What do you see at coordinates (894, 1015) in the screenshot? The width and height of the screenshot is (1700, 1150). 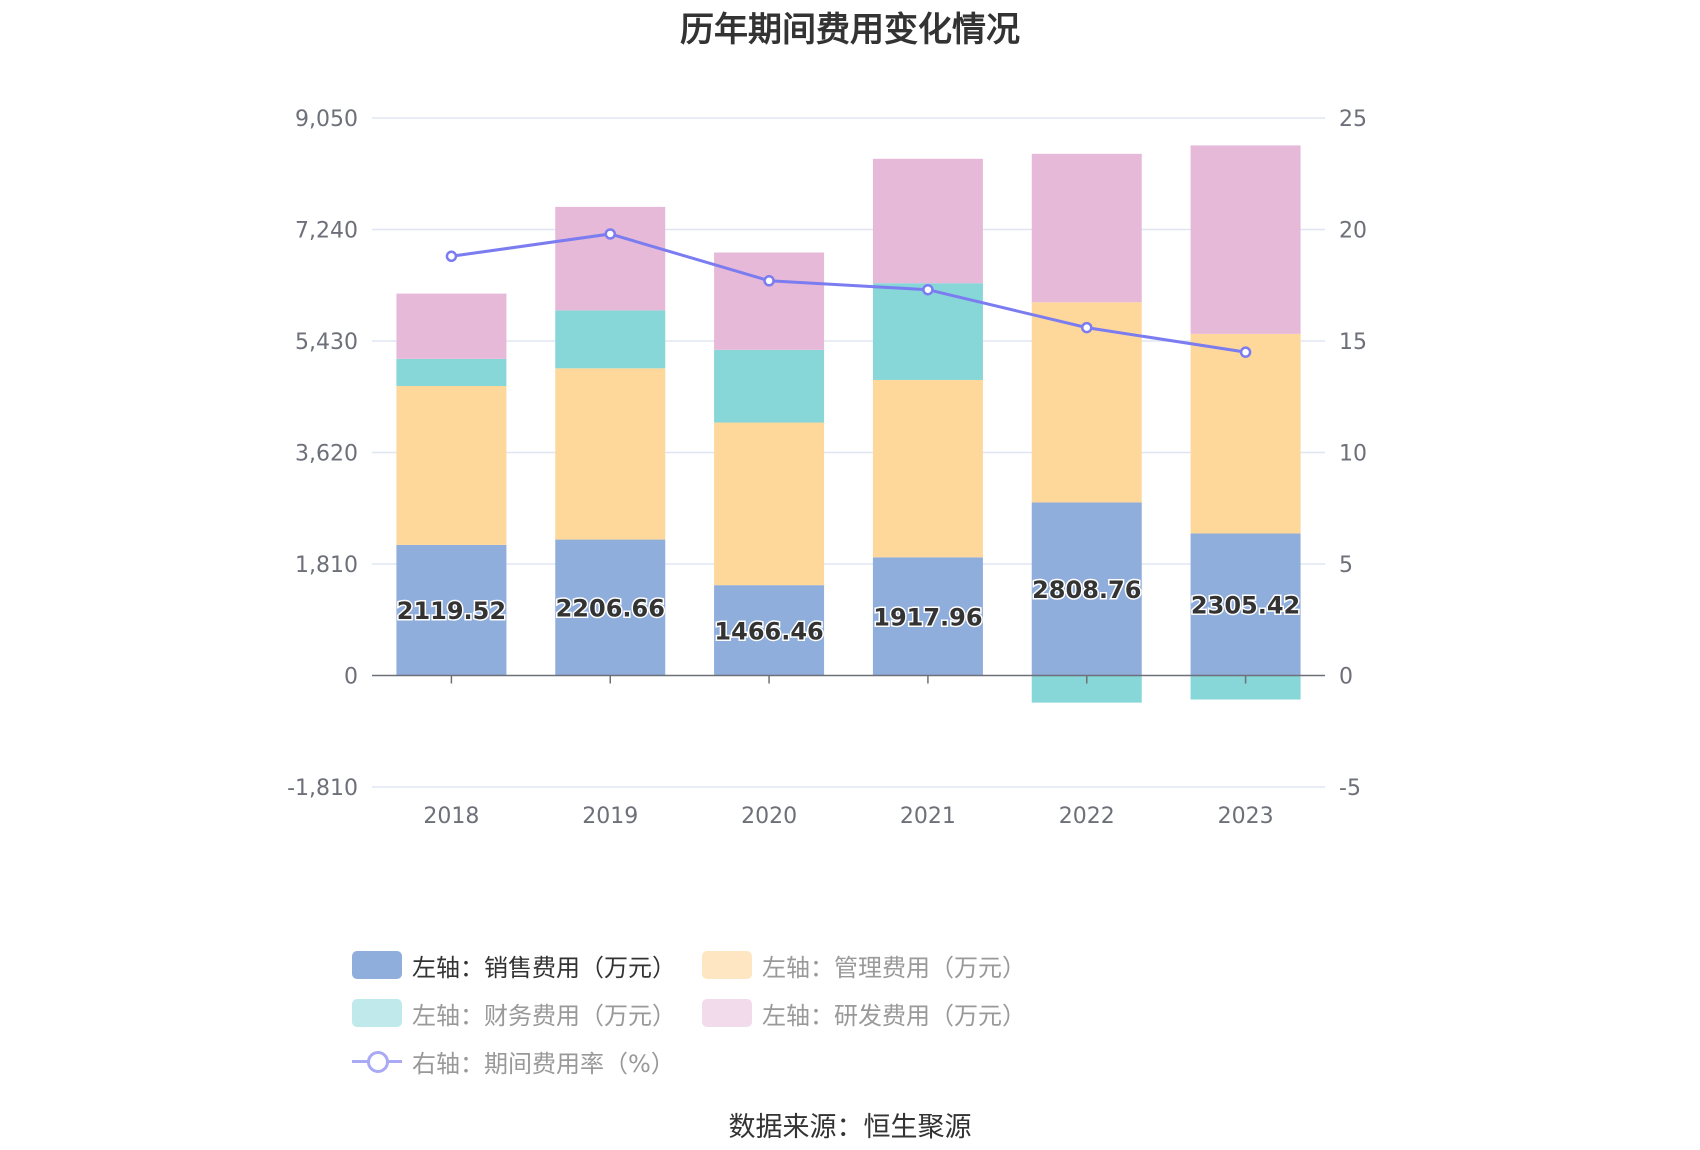 I see `legend-label: 左轴：研发费用（万元）` at bounding box center [894, 1015].